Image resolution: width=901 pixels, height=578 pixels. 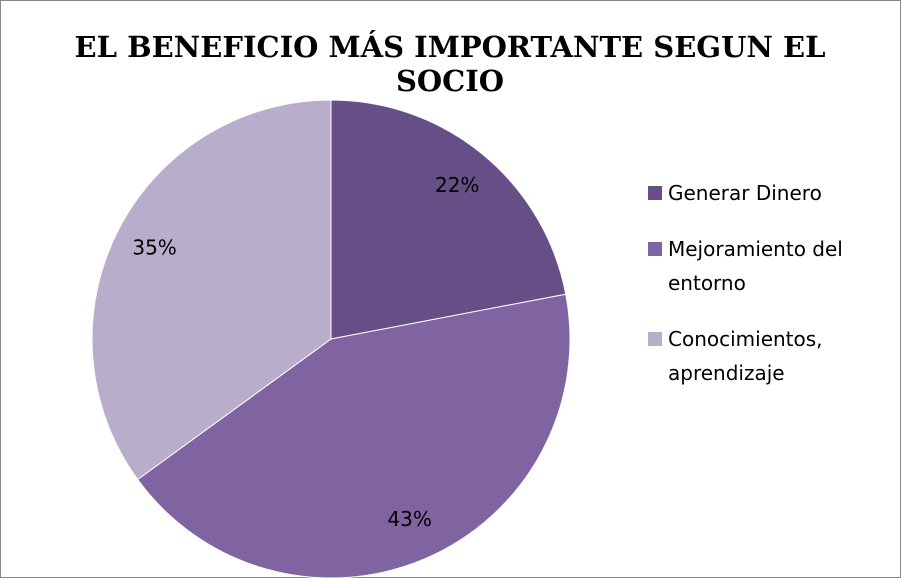 What do you see at coordinates (409, 519) in the screenshot?
I see `data-label: 43%` at bounding box center [409, 519].